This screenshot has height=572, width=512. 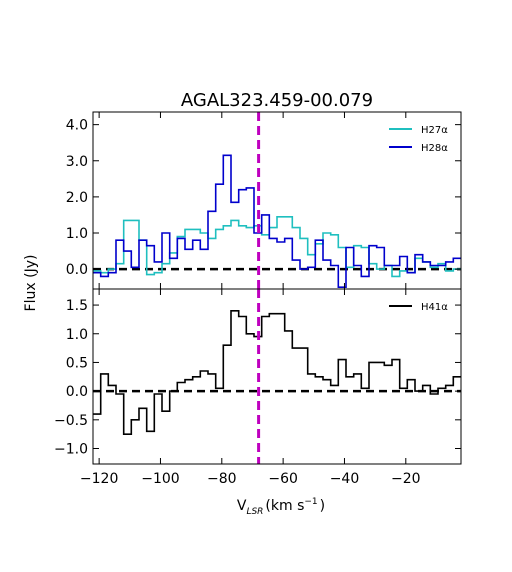 What do you see at coordinates (322, 506) in the screenshot?
I see `x-axis-label-close: )` at bounding box center [322, 506].